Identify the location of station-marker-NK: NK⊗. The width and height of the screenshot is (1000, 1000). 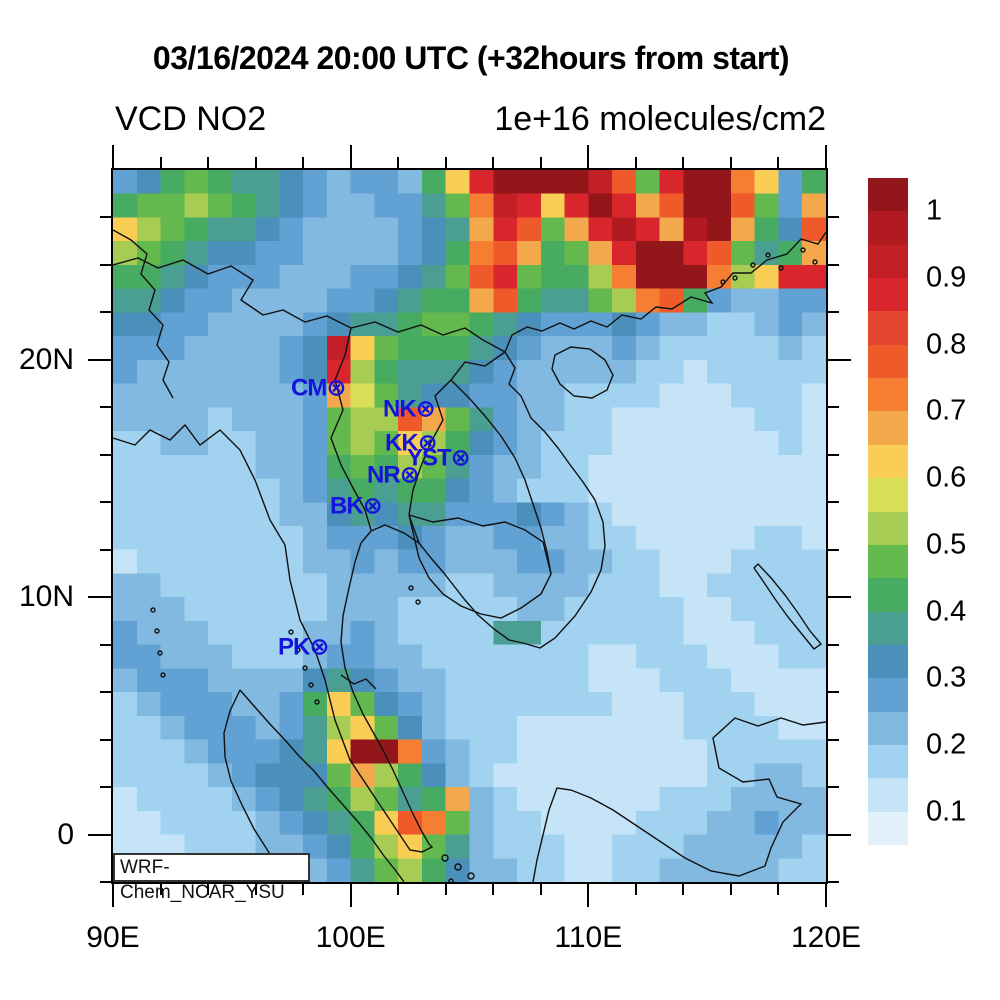
(409, 409).